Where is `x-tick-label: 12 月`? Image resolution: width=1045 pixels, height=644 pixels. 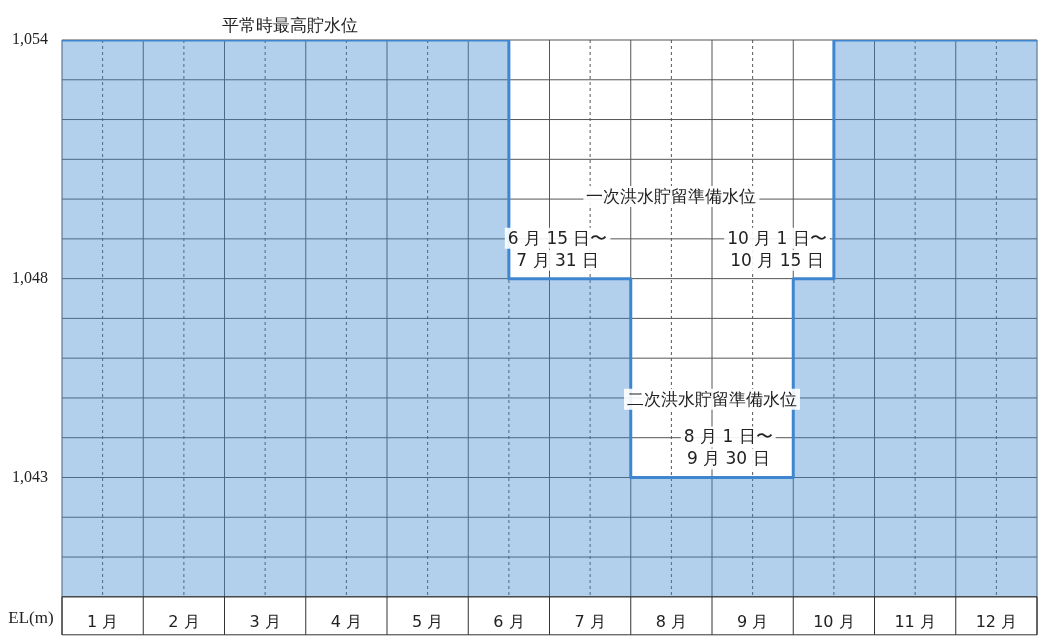
x-tick-label: 12 月 is located at coordinates (996, 621).